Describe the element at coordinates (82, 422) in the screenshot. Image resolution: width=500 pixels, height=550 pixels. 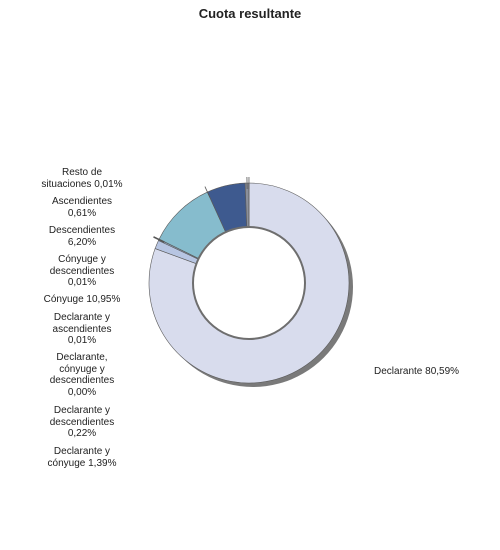
I see `slice-label-declarante-y-descendientes: Declarante y descendientes 0,22%` at that location.